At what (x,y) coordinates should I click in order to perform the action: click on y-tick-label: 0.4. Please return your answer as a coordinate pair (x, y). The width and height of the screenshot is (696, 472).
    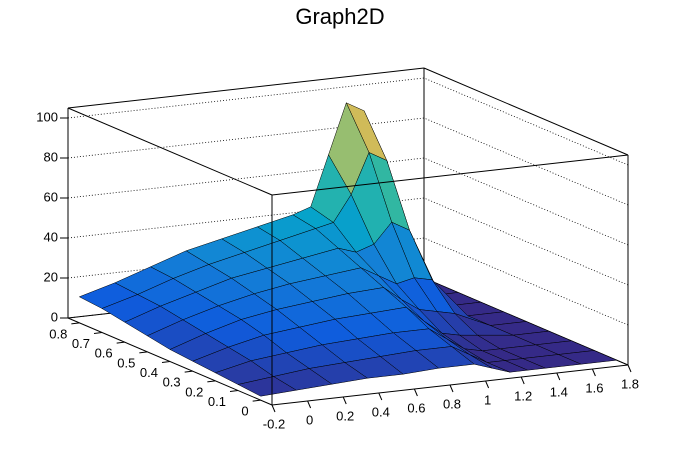
    Looking at the image, I should click on (149, 372).